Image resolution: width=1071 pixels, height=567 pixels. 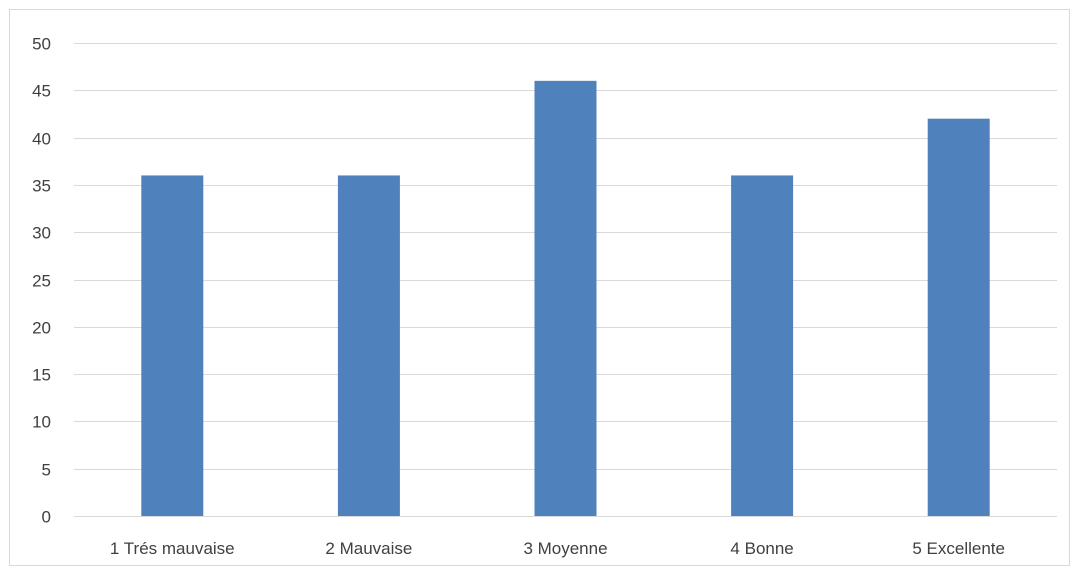 What do you see at coordinates (41, 233) in the screenshot?
I see `y-tick-label: 30` at bounding box center [41, 233].